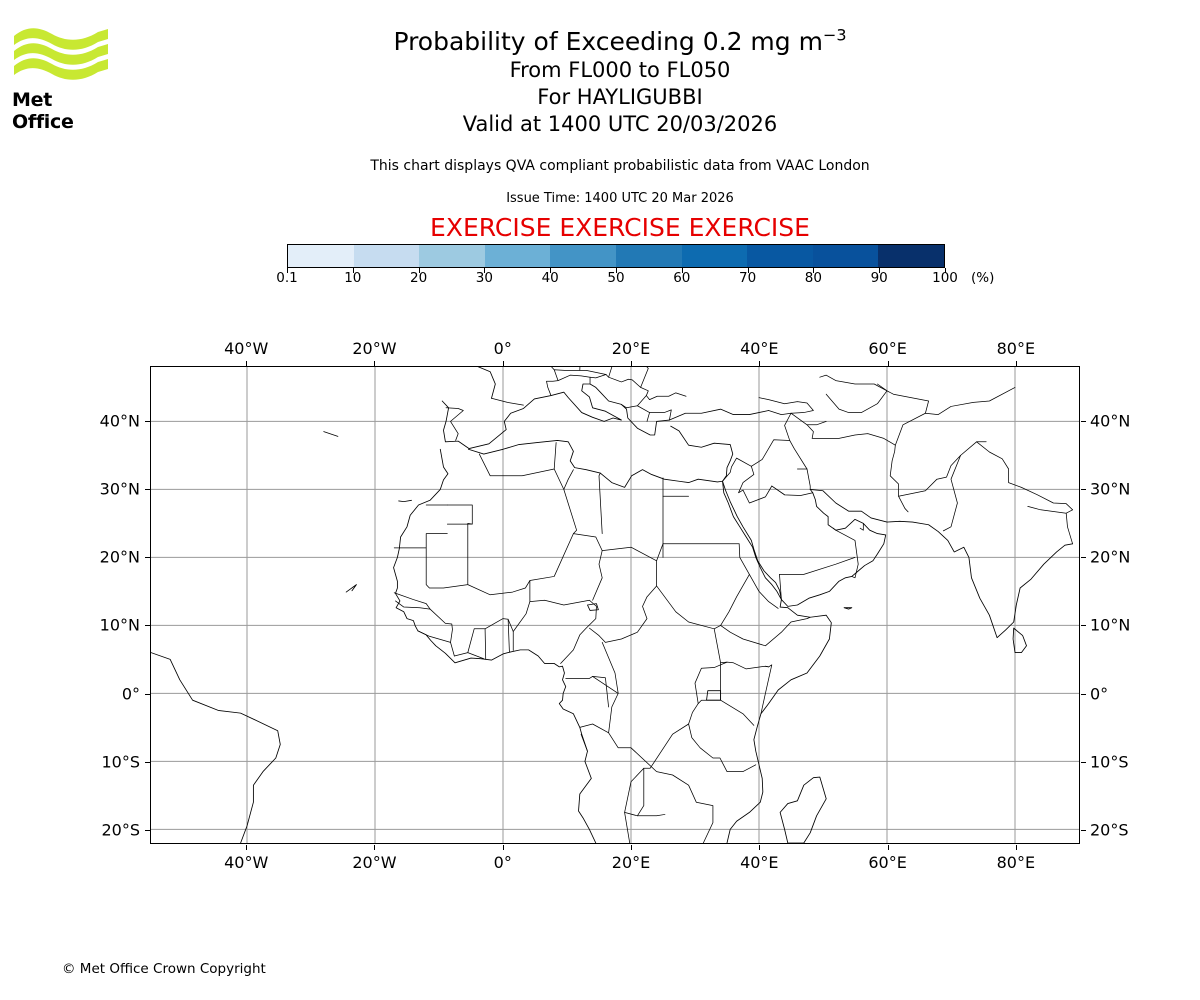  What do you see at coordinates (375, 847) in the screenshot?
I see `lon-tick-bottom-20°W` at bounding box center [375, 847].